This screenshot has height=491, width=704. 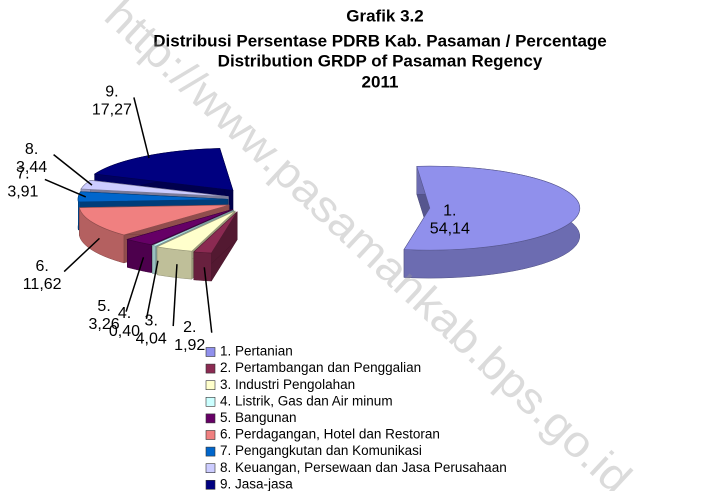 What do you see at coordinates (189, 327) in the screenshot?
I see `data-label: 2.` at bounding box center [189, 327].